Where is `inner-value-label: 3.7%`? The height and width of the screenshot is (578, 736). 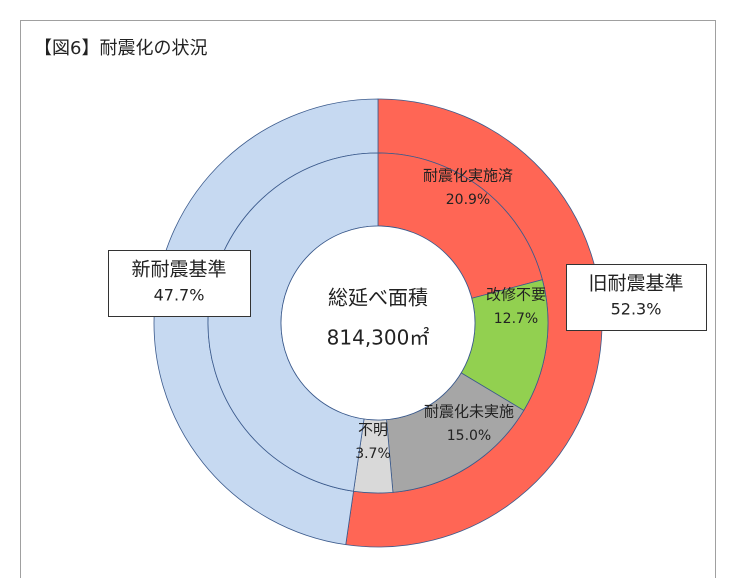
inner-value-label: 3.7% is located at coordinates (373, 454).